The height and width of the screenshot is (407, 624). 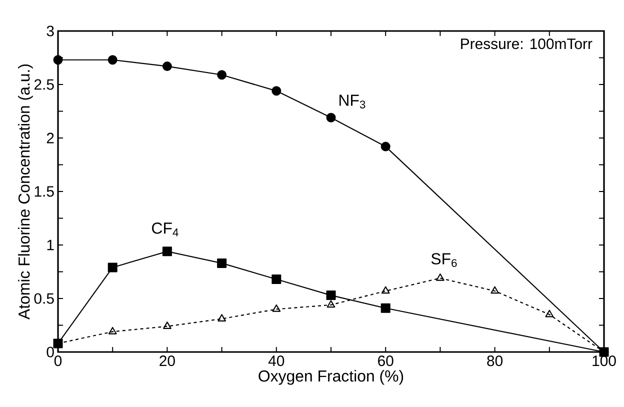 What do you see at coordinates (604, 361) in the screenshot?
I see `x-tick-label: 100` at bounding box center [604, 361].